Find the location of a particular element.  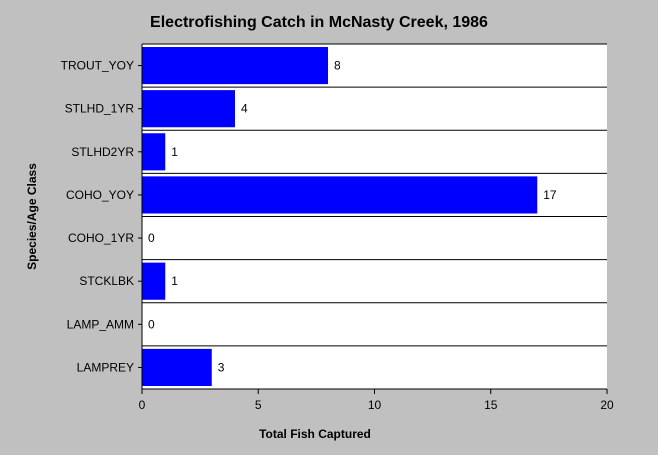

data-label: 17 is located at coordinates (550, 195).